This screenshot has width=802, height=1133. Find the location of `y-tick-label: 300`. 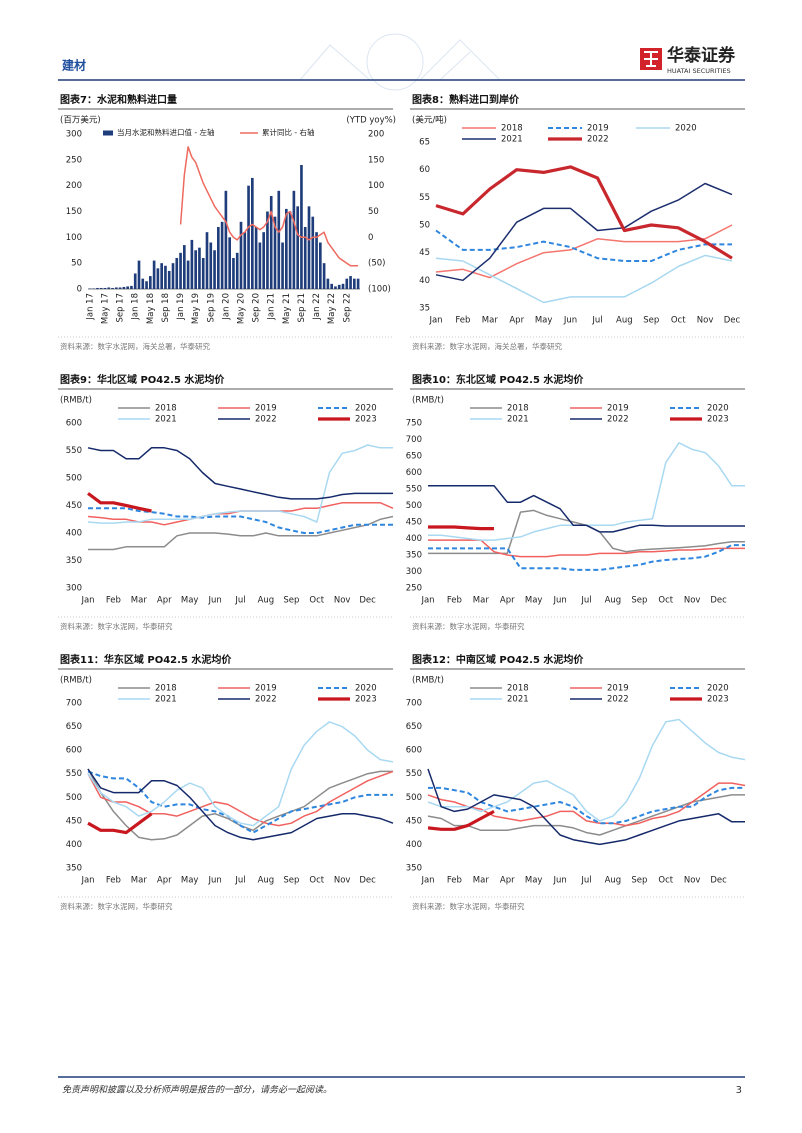

y-tick-label: 300 is located at coordinates (74, 135).